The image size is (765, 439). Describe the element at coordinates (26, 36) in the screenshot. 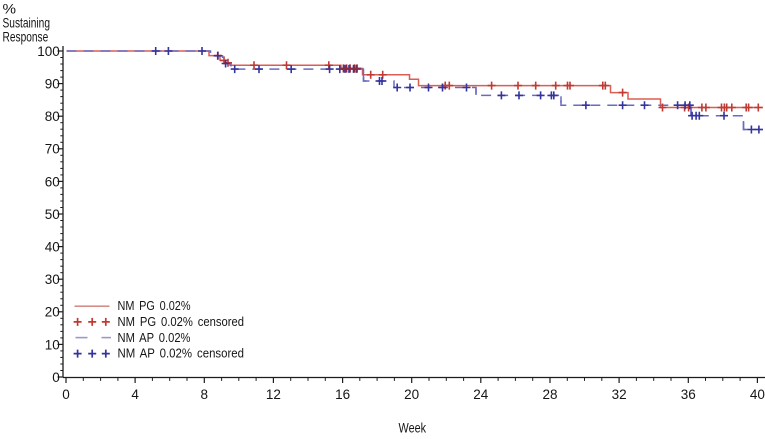

I see `svg-text: Response` at that location.